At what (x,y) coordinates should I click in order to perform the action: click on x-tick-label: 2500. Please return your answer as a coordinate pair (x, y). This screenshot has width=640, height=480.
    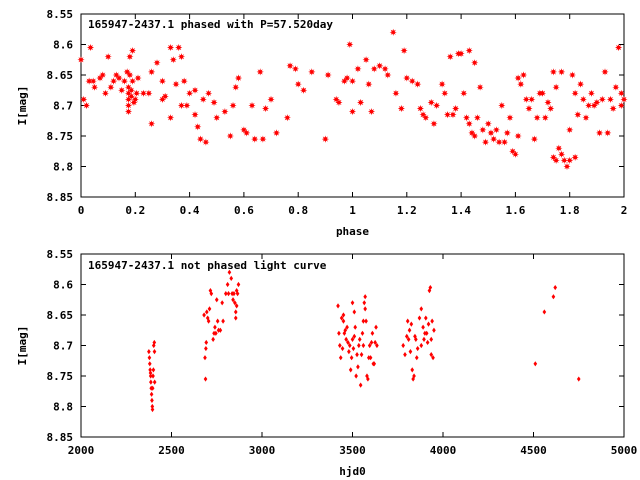
    Looking at the image, I should click on (171, 450).